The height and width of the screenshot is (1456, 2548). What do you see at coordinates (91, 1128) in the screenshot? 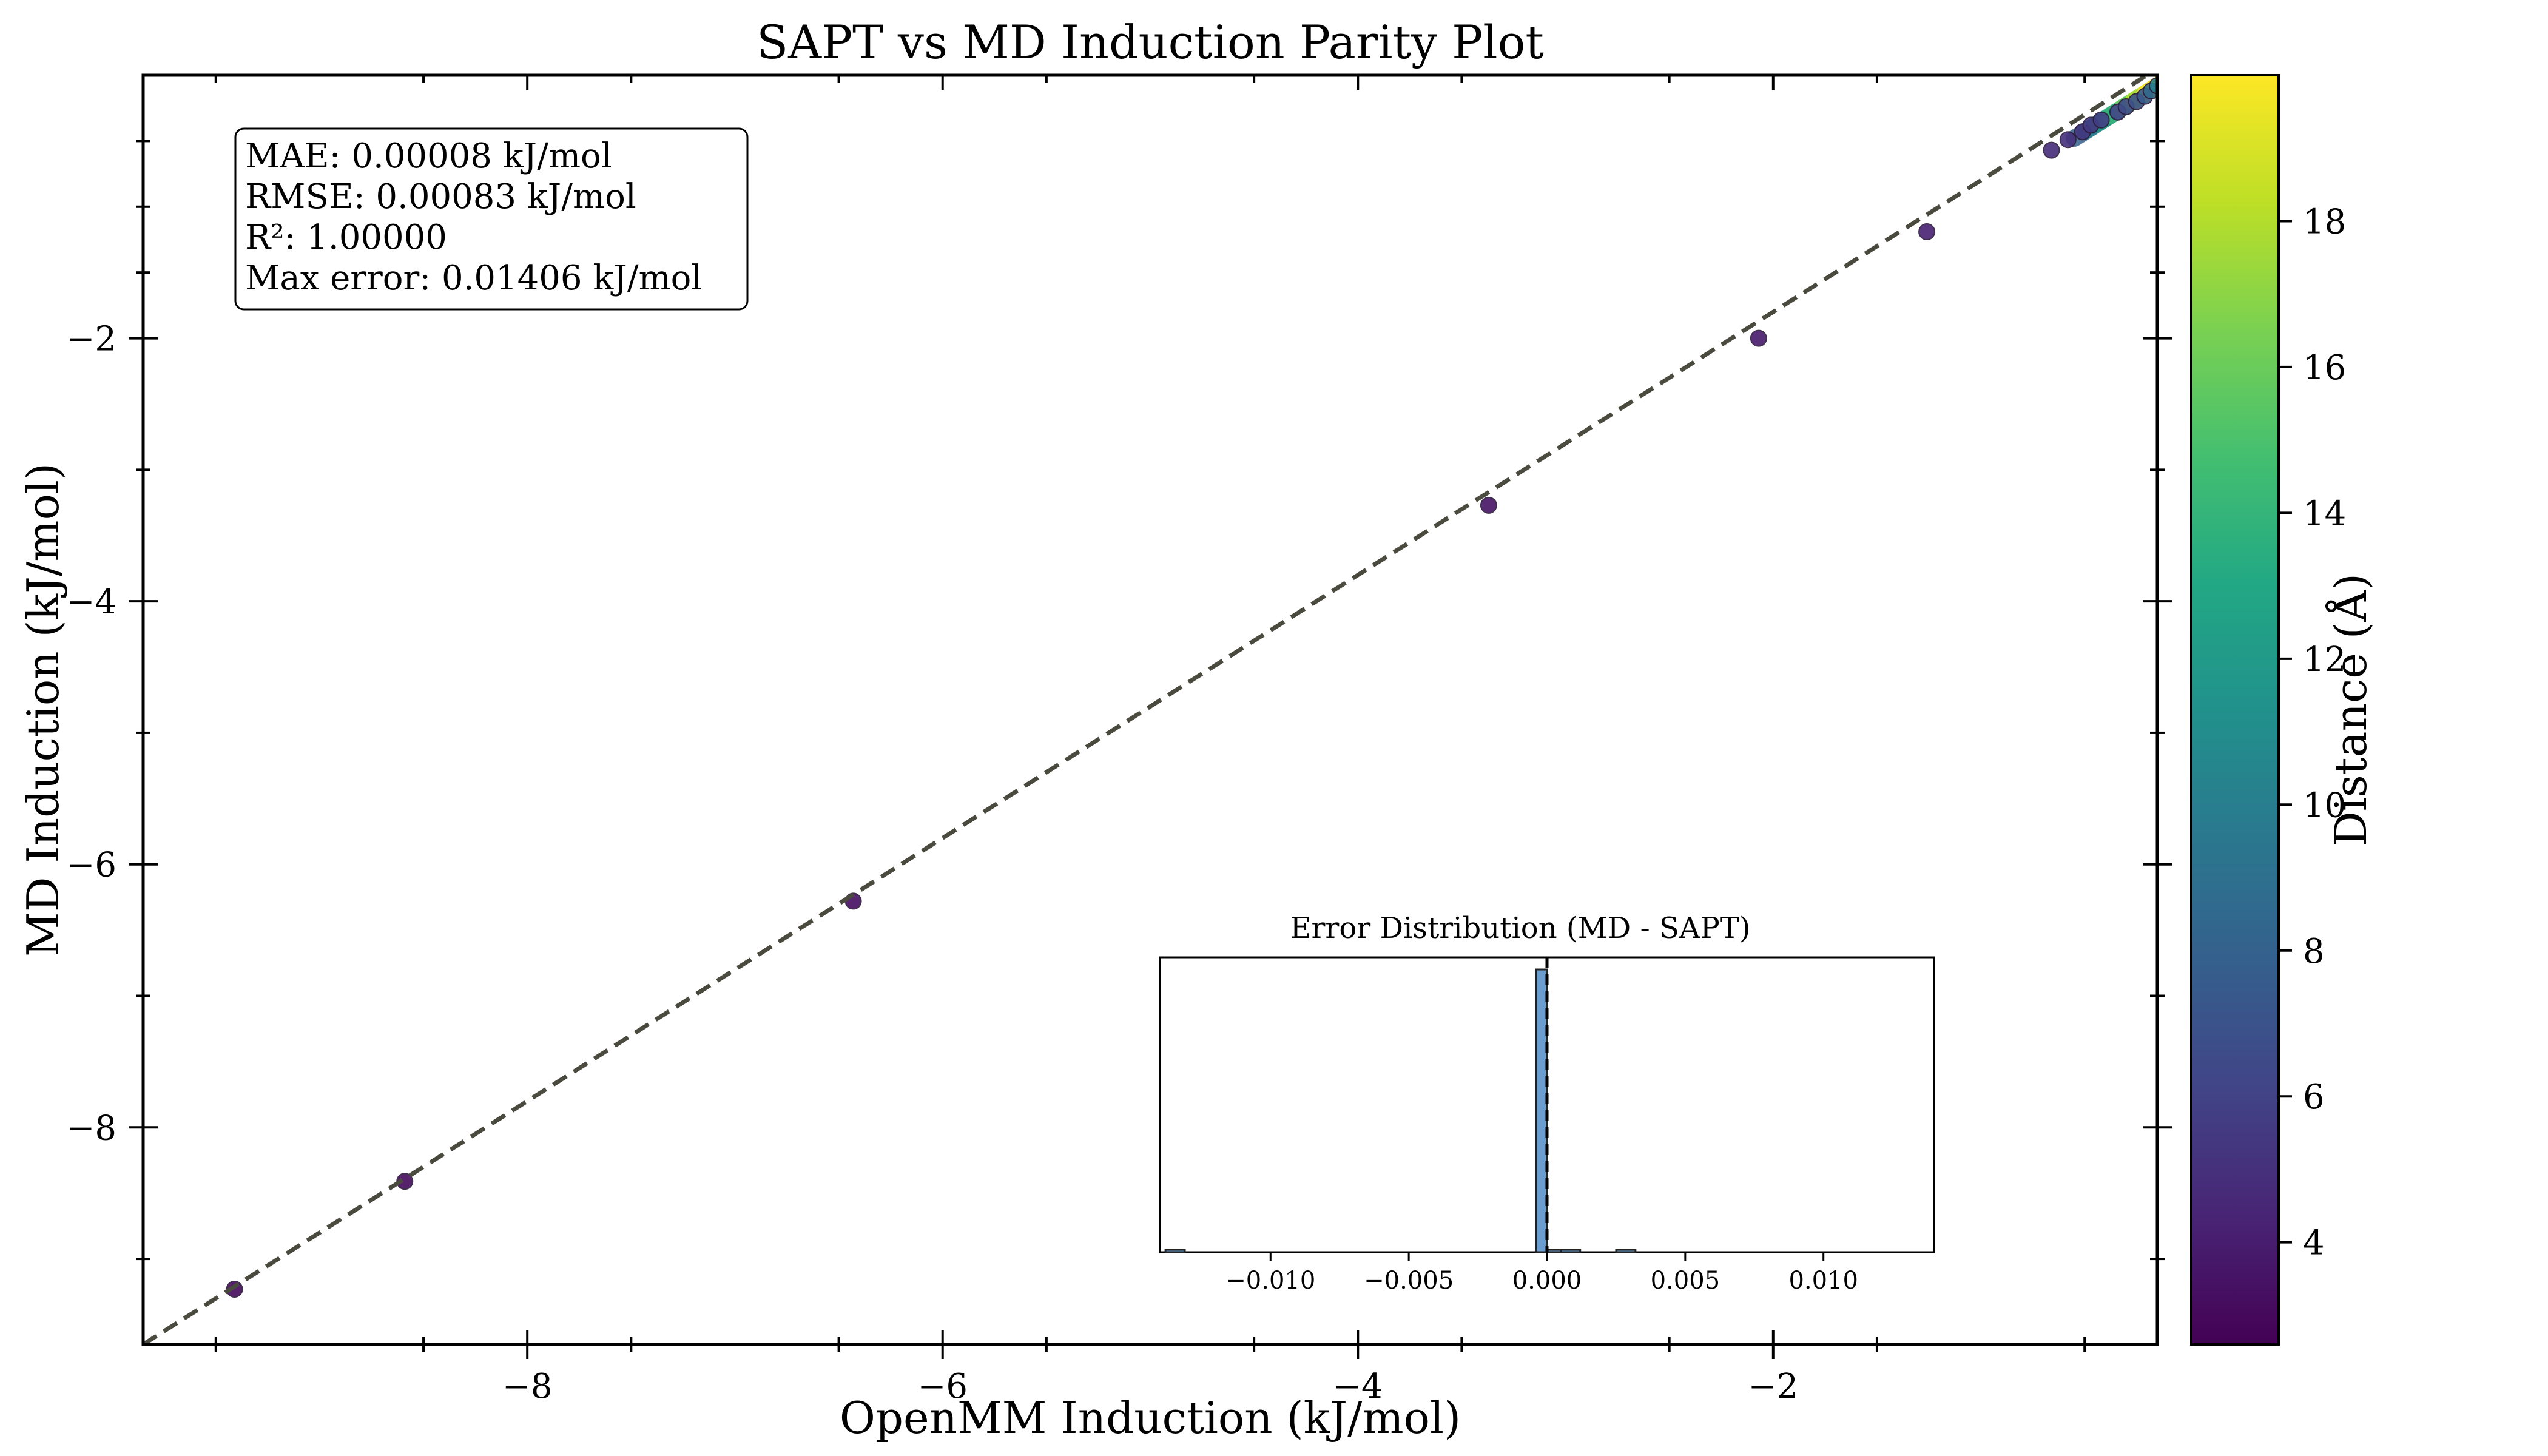
I see `y-tick-label: −8` at bounding box center [91, 1128].